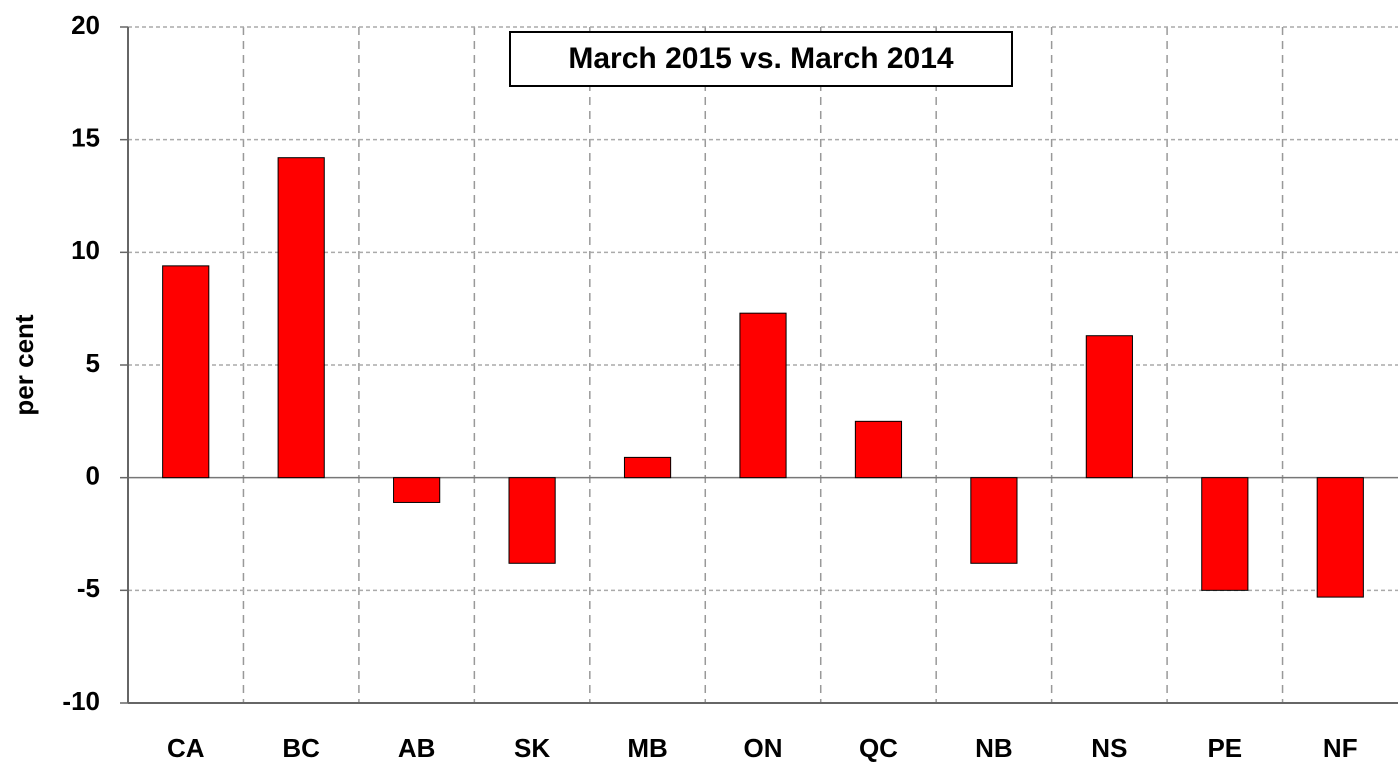  What do you see at coordinates (532, 748) in the screenshot?
I see `x-tick-label: SK` at bounding box center [532, 748].